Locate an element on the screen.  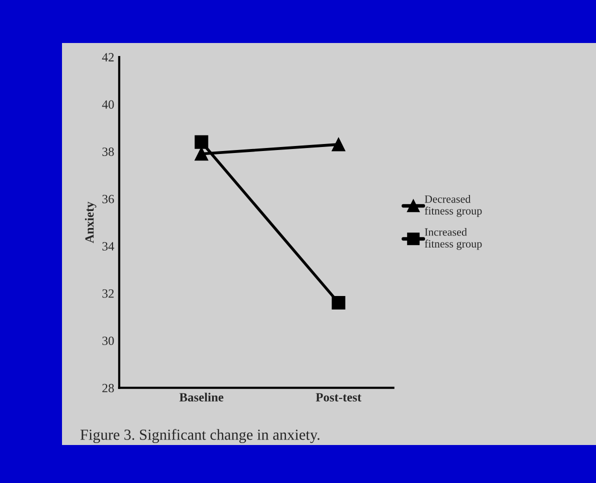
y-tick-label: 40 is located at coordinates (108, 104).